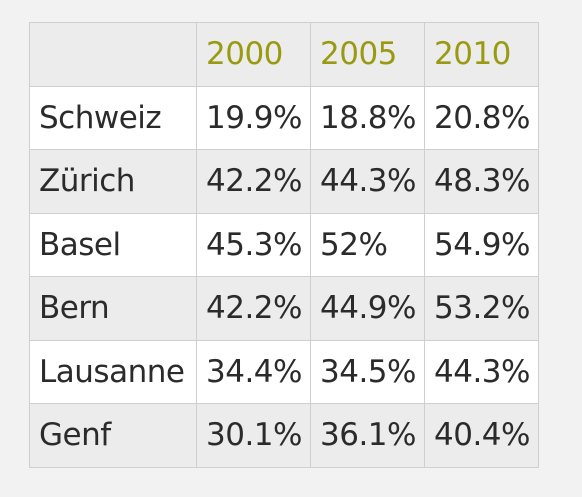  I want to click on table-cell: 40.4%, so click(481, 435).